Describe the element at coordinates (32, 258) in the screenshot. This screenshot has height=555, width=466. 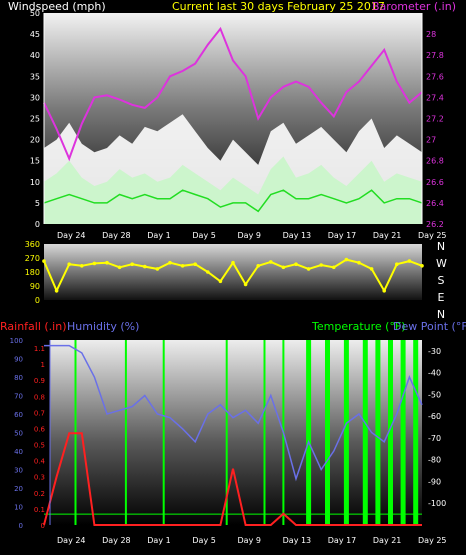
I see `dir-tick-label: 270` at that location.